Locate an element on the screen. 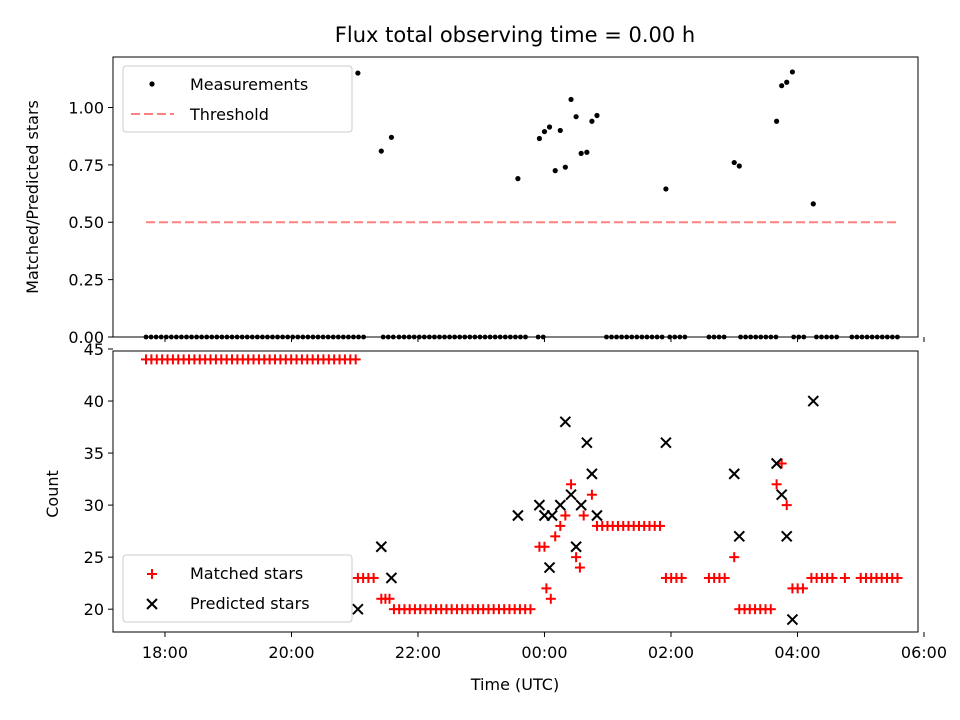 This screenshot has height=720, width=960. top-y-axis-label: Matched/Predicted stars is located at coordinates (32, 197).